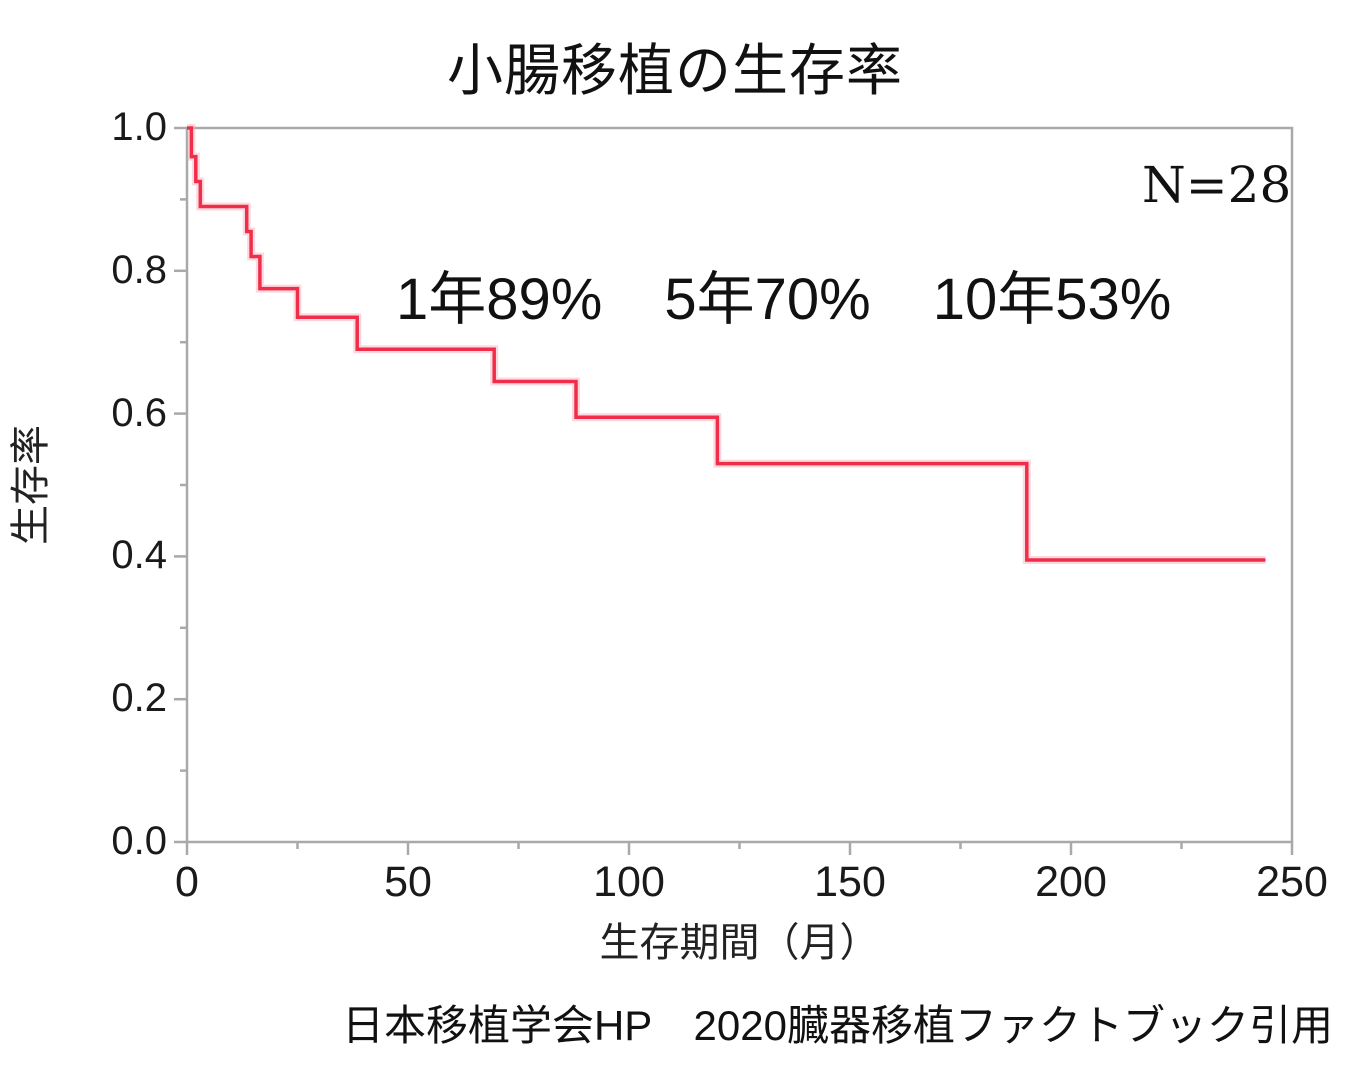 The height and width of the screenshot is (1080, 1350). Describe the element at coordinates (31, 485) in the screenshot. I see `y-axis-label: 生存率` at that location.